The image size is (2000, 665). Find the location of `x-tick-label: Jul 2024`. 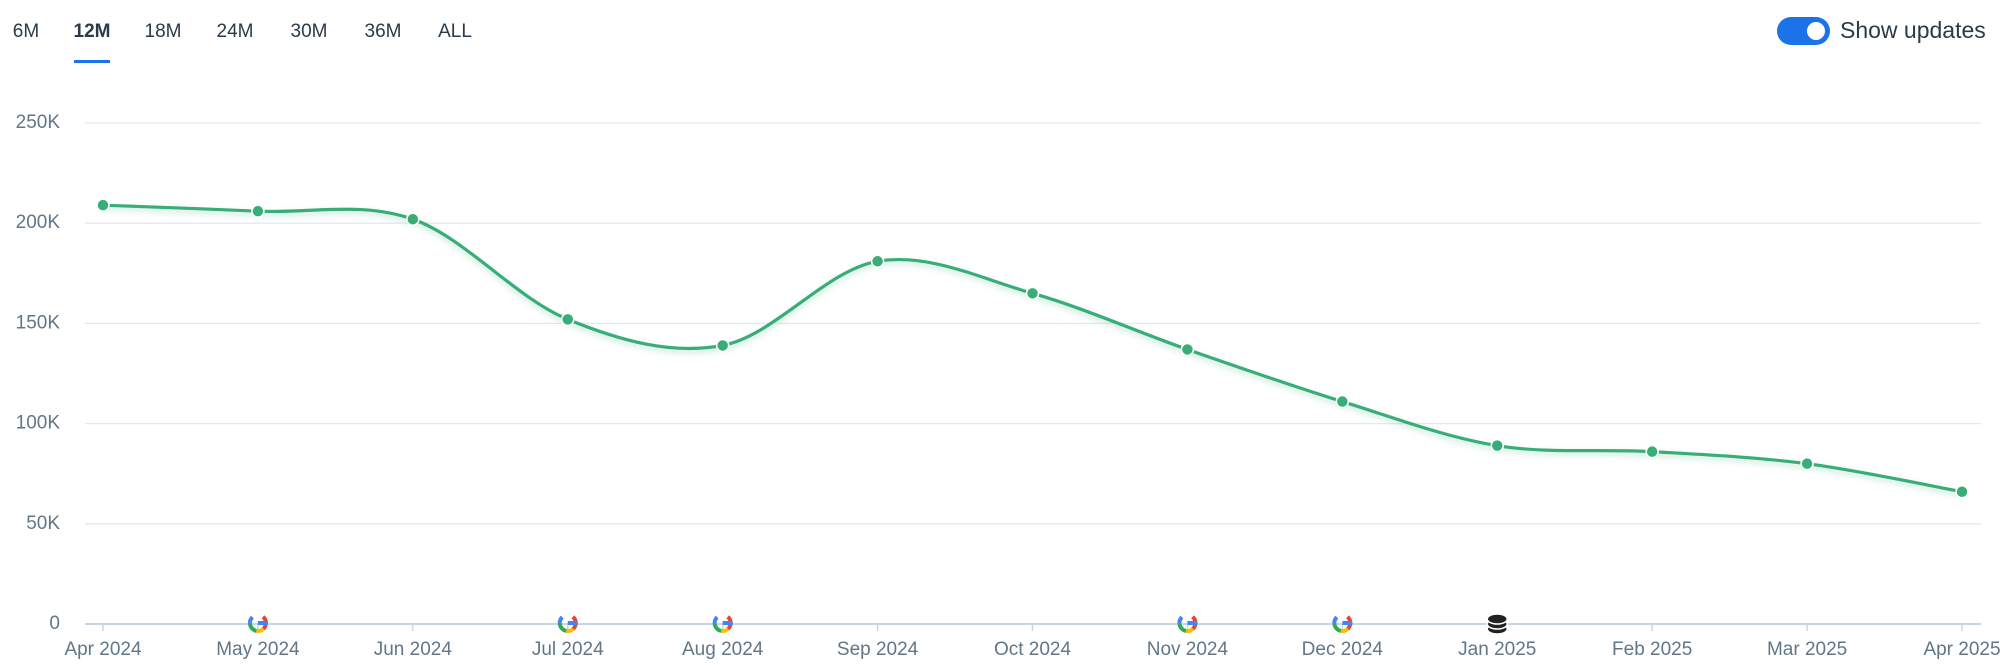

x-tick-label: Jul 2024 is located at coordinates (568, 649).